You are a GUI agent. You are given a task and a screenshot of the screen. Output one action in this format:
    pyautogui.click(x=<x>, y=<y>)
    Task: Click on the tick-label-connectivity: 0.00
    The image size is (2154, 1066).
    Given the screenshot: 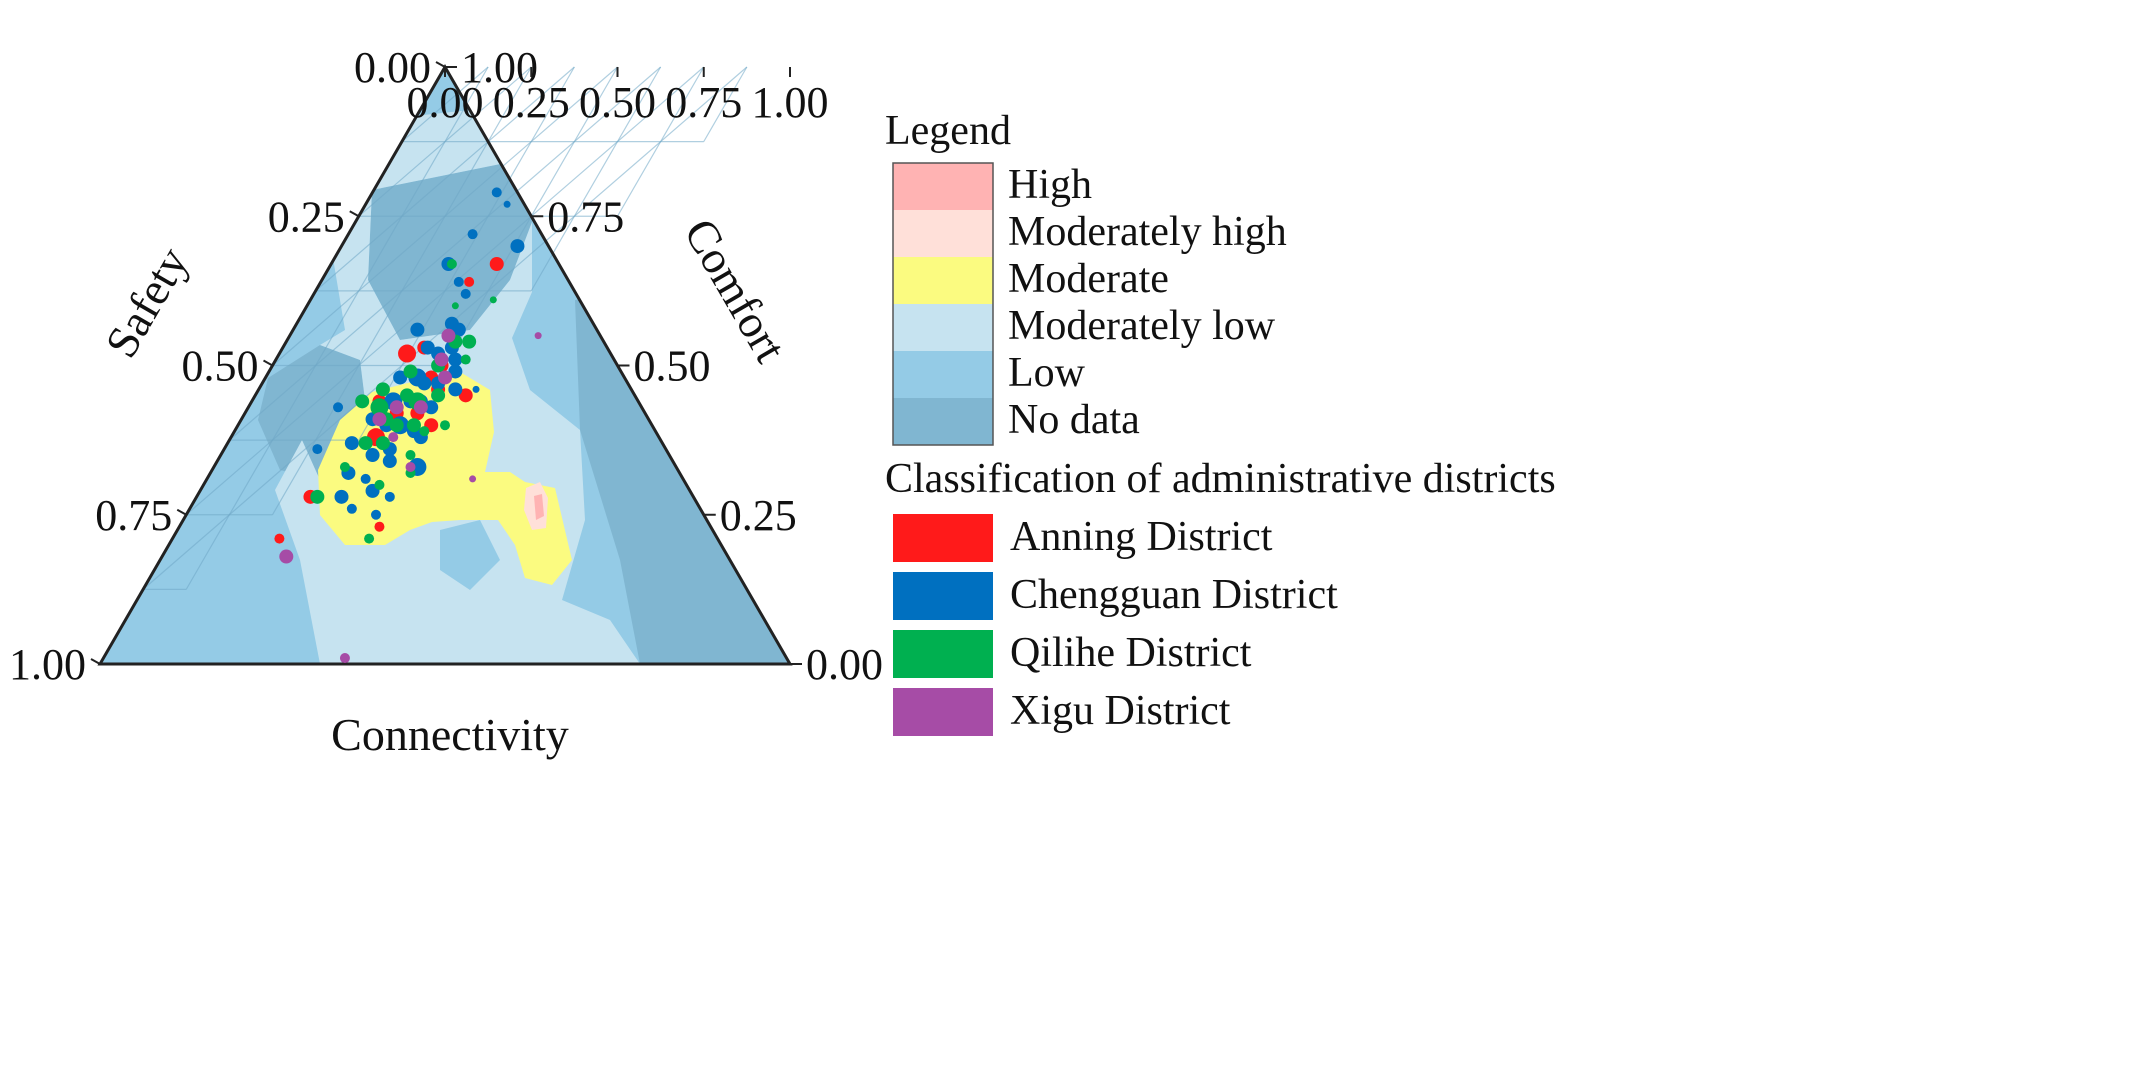 What is the action you would take?
    pyautogui.click(x=445, y=102)
    